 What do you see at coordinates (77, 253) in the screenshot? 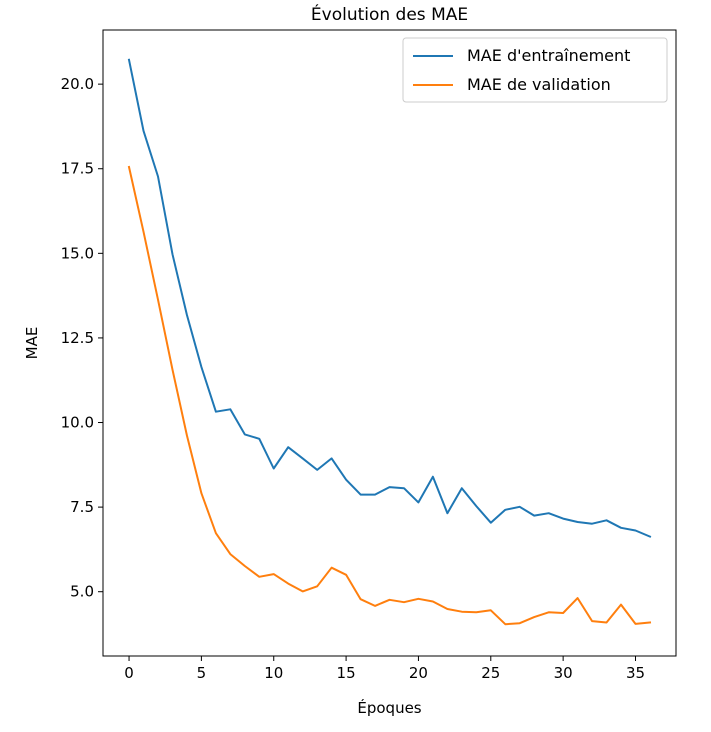
I see `y-tick-label: 15.0` at bounding box center [77, 253].